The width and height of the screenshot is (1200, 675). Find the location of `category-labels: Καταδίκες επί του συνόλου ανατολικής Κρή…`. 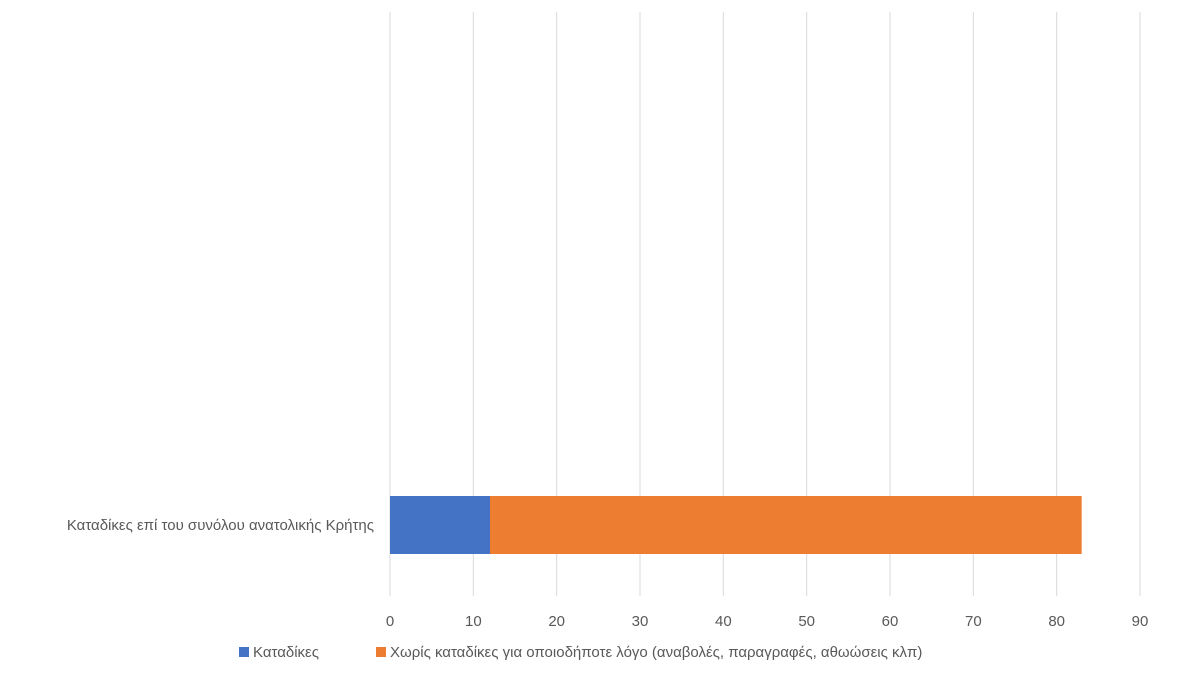

category-labels: Καταδίκες επί του συνόλου ανατολικής Κρή… is located at coordinates (220, 525).